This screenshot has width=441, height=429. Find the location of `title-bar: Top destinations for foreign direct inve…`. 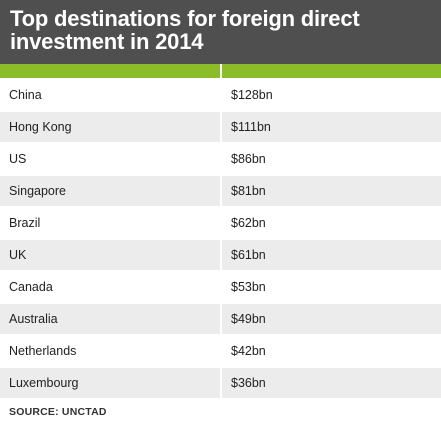

title-bar: Top destinations for foreign direct inve… is located at coordinates (220, 32).